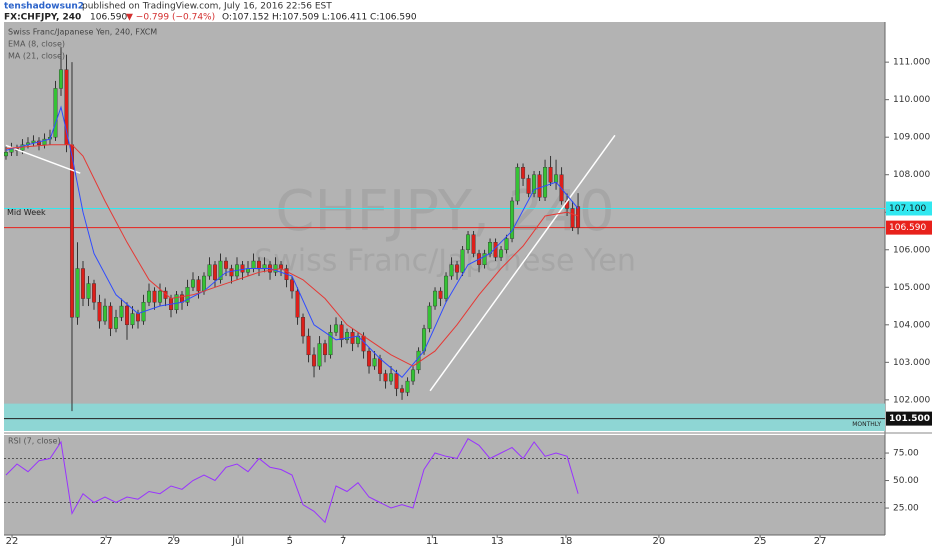  I want to click on x-tick-label: 25, so click(760, 541).